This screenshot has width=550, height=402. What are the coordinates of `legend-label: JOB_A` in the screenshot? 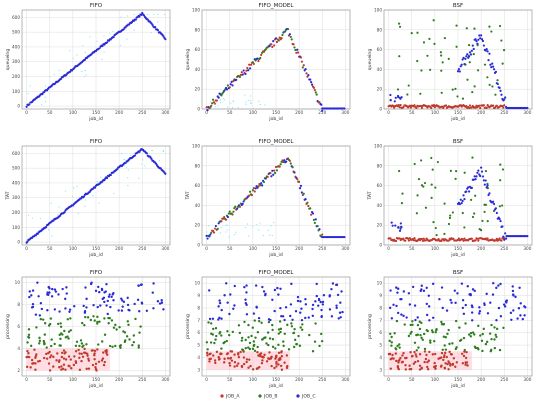 It's located at (232, 397).